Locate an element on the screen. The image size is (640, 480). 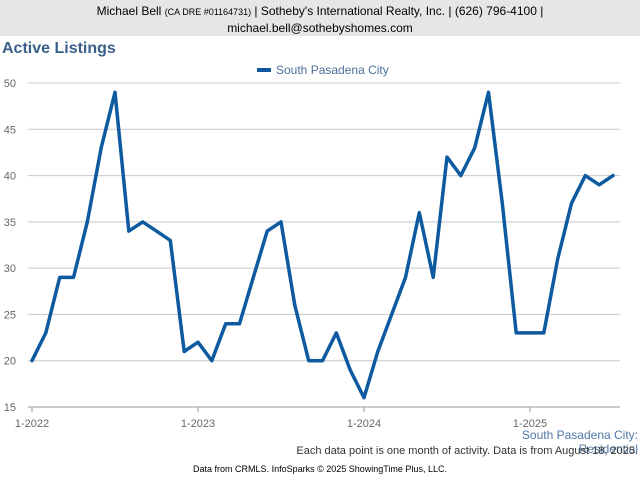
y-tick-label: 30 is located at coordinates (10, 269).